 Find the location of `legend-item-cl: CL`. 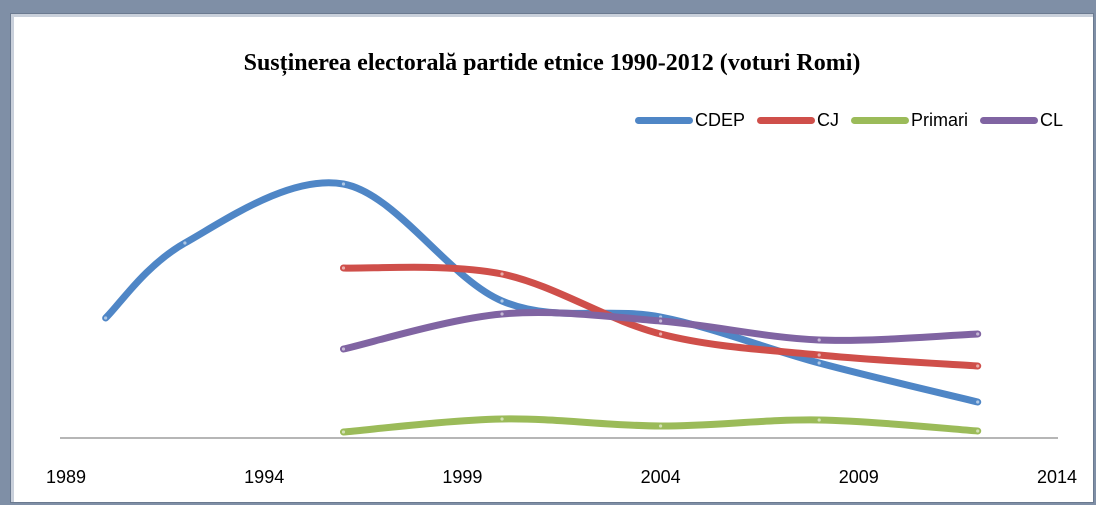

legend-item-cl: CL is located at coordinates (1021, 120).